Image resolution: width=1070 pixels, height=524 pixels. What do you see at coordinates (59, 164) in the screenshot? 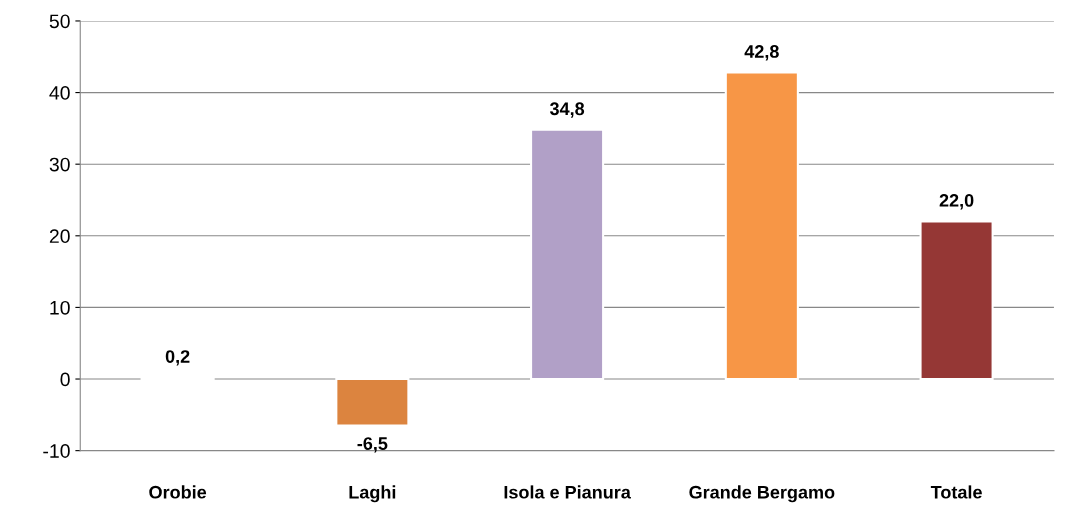
I see `y-tick-label: 30` at bounding box center [59, 164].